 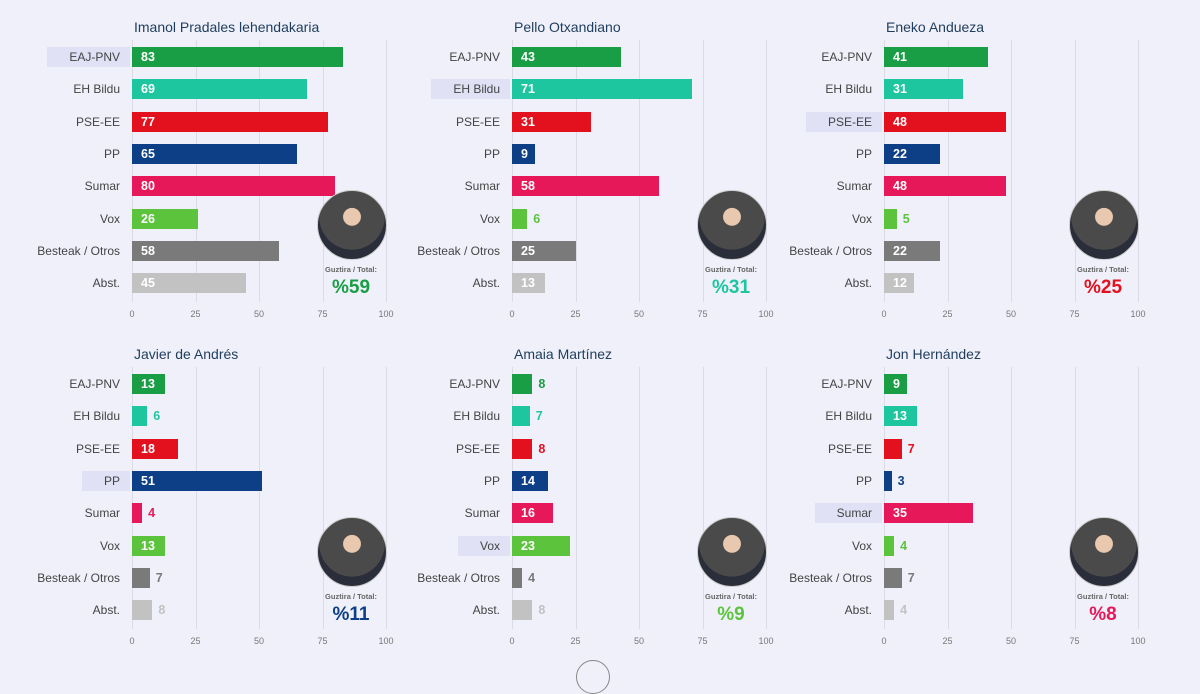 What do you see at coordinates (900, 513) in the screenshot?
I see `value-label: 35` at bounding box center [900, 513].